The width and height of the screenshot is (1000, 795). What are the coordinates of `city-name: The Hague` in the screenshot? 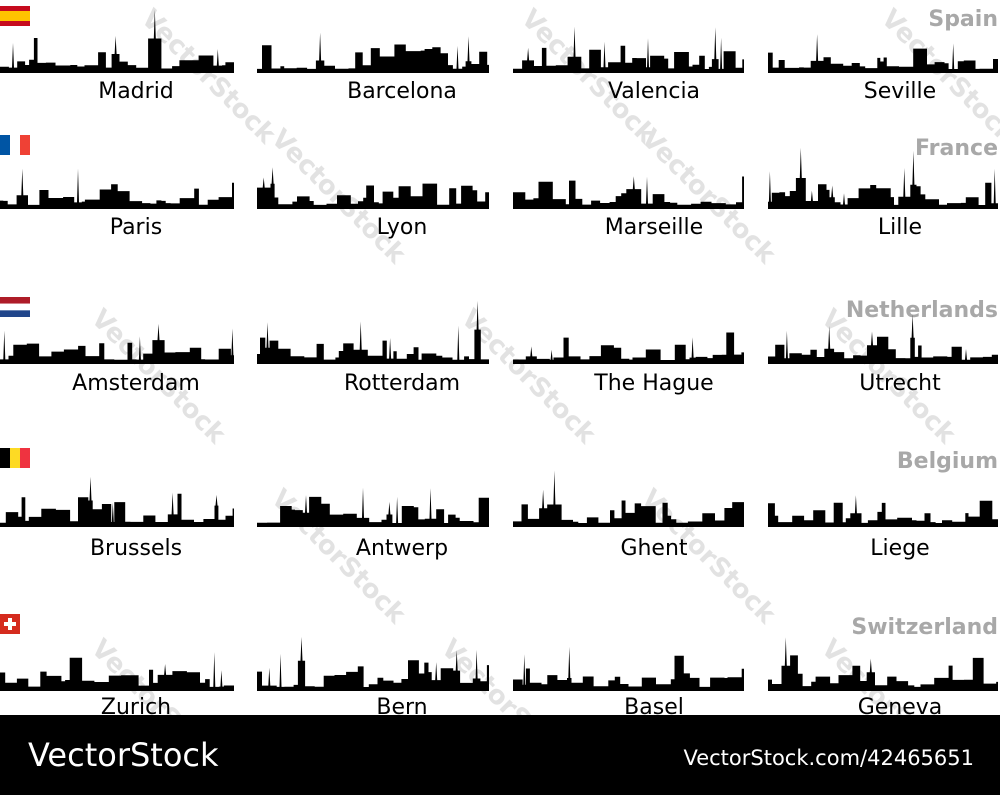 It's located at (653, 383).